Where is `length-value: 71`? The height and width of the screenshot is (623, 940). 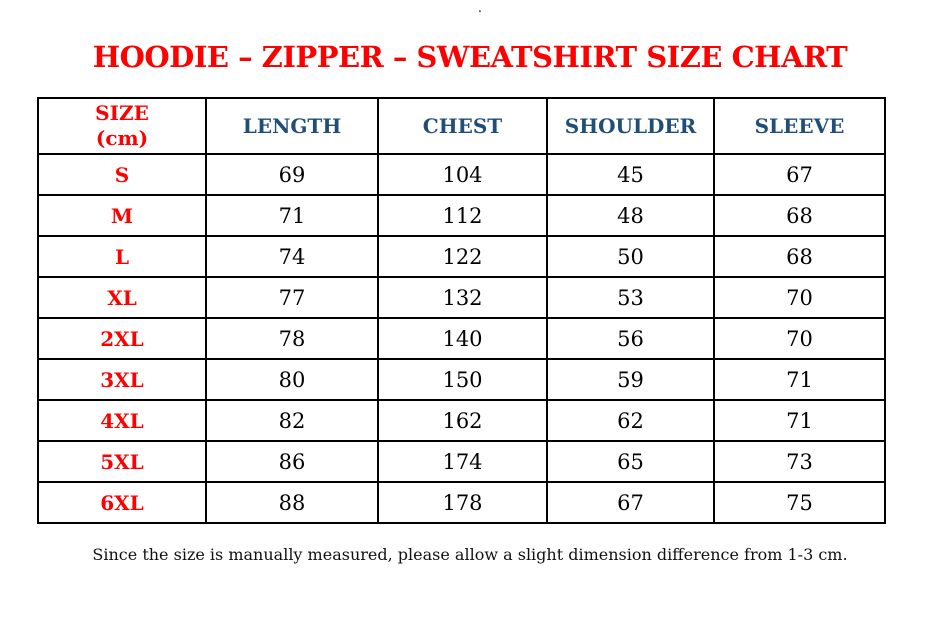
length-value: 71 is located at coordinates (292, 215).